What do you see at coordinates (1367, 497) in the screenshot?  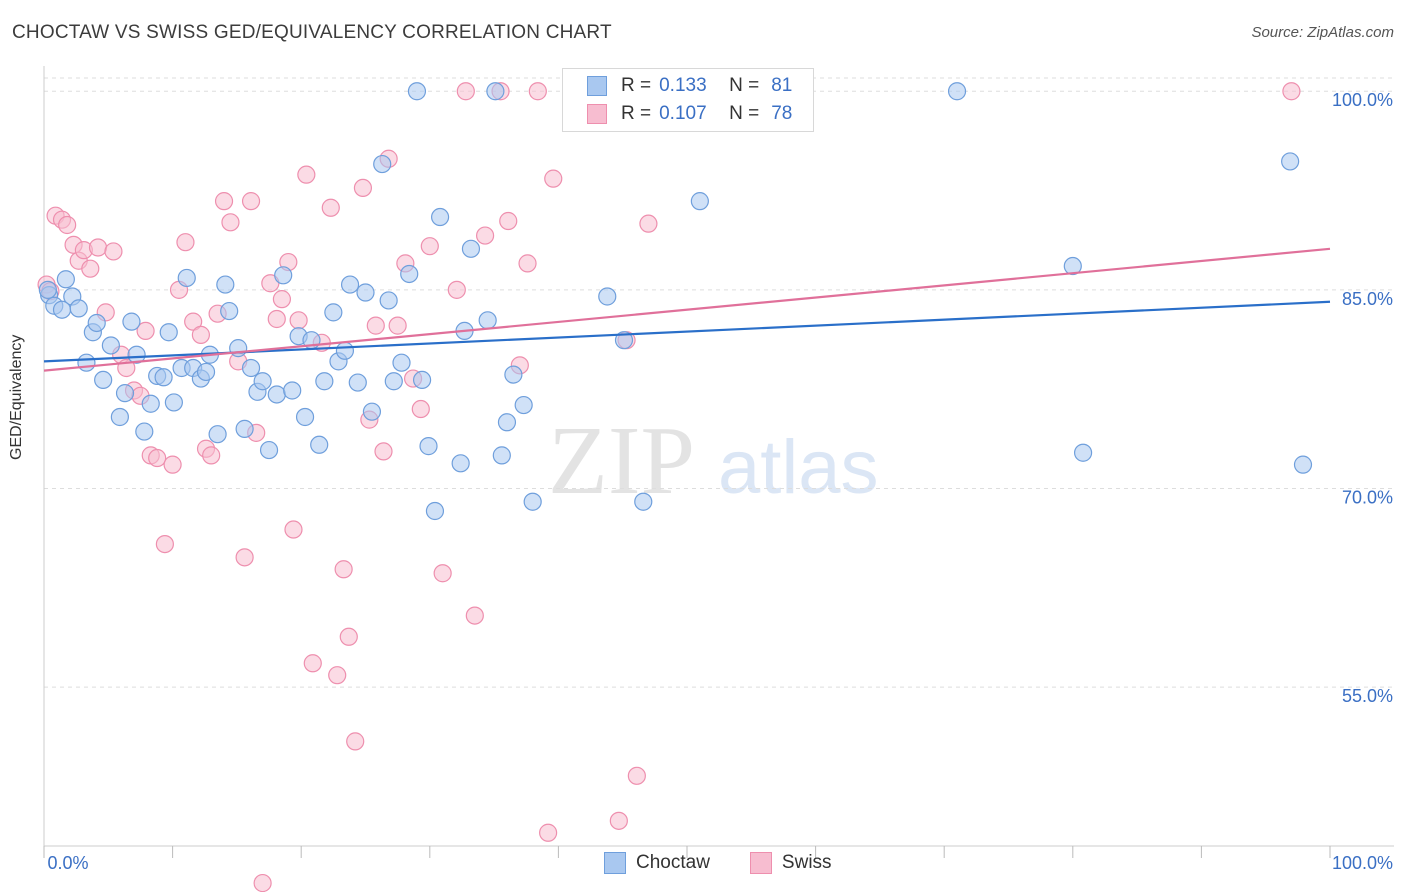 I see `y-tick-label: 70.0%` at bounding box center [1367, 497].